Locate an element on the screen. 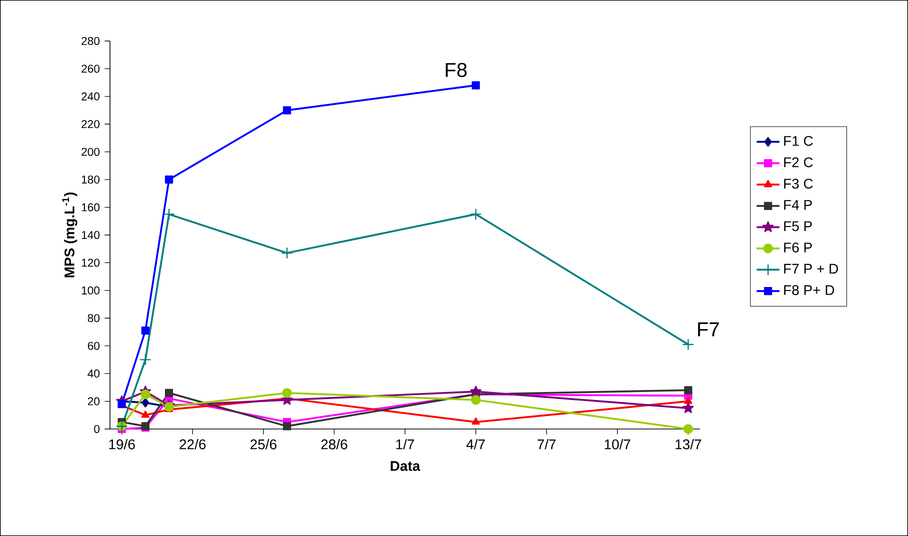  y-tick-label: 80 is located at coordinates (94, 318).